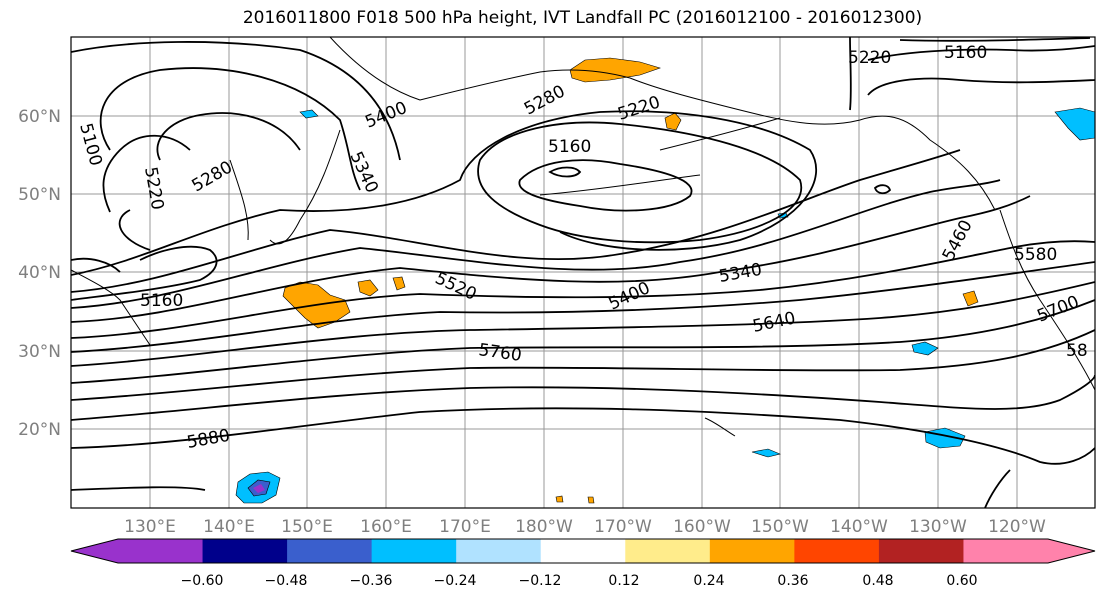 The height and width of the screenshot is (601, 1105). What do you see at coordinates (1077, 351) in the screenshot?
I see `contour-label: 58` at bounding box center [1077, 351].